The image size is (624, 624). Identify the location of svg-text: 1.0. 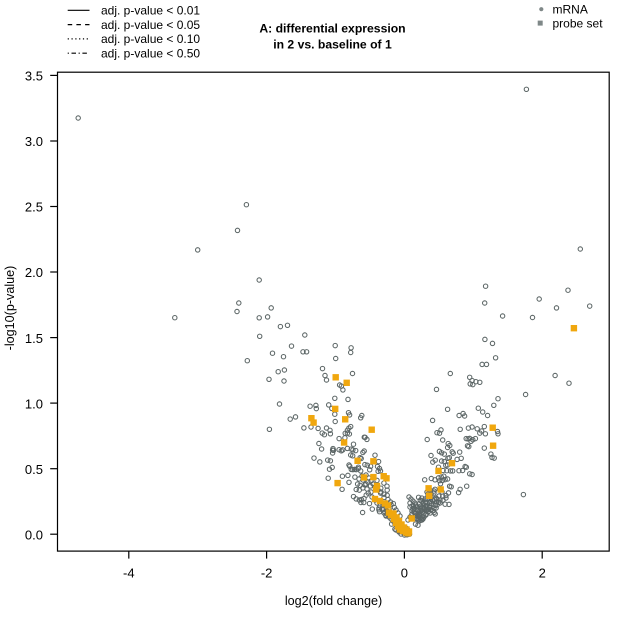
(34, 403).